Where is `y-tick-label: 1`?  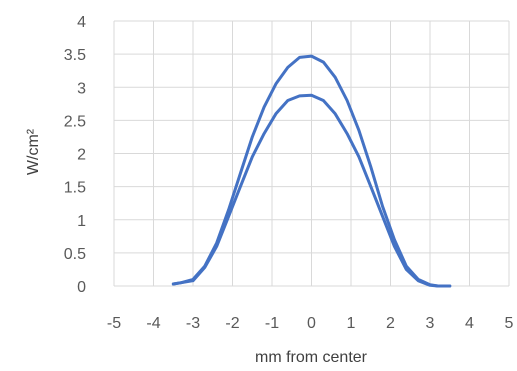 y-tick-label: 1 is located at coordinates (81, 221).